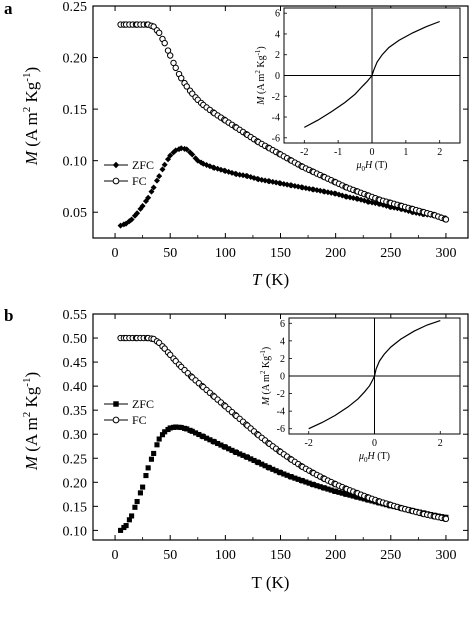 The width and height of the screenshot is (474, 618). Describe the element at coordinates (75, 339) in the screenshot. I see `y-tick-label: 0.50` at that location.